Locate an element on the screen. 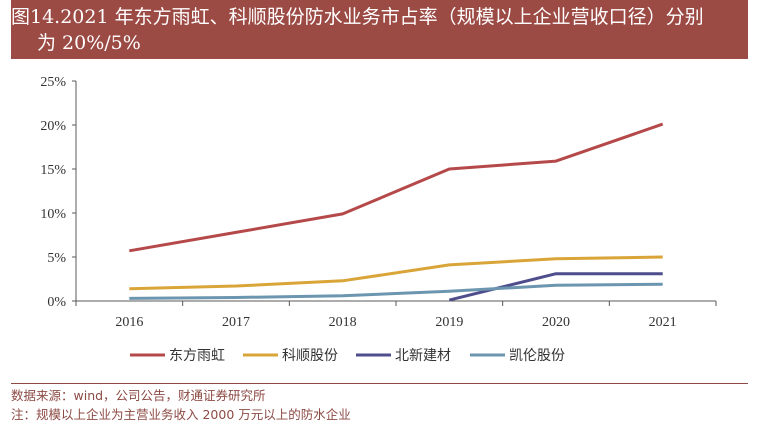 The height and width of the screenshot is (430, 759). figure-title-line-2: 为 20%/5% is located at coordinates (89, 43).